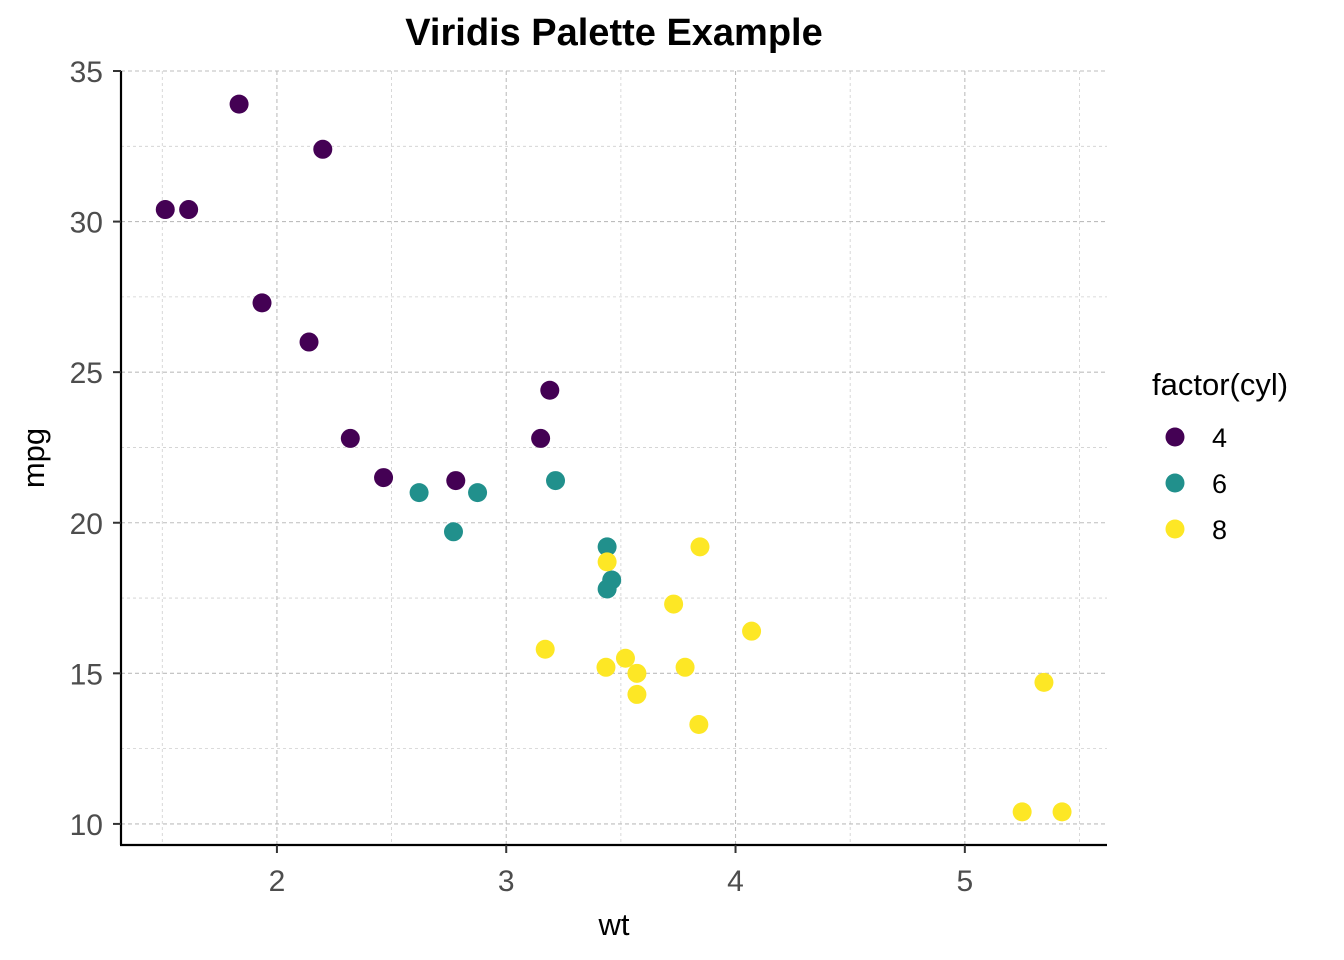 This screenshot has height=960, width=1344. I want to click on legend-label-8: 8, so click(1219, 530).